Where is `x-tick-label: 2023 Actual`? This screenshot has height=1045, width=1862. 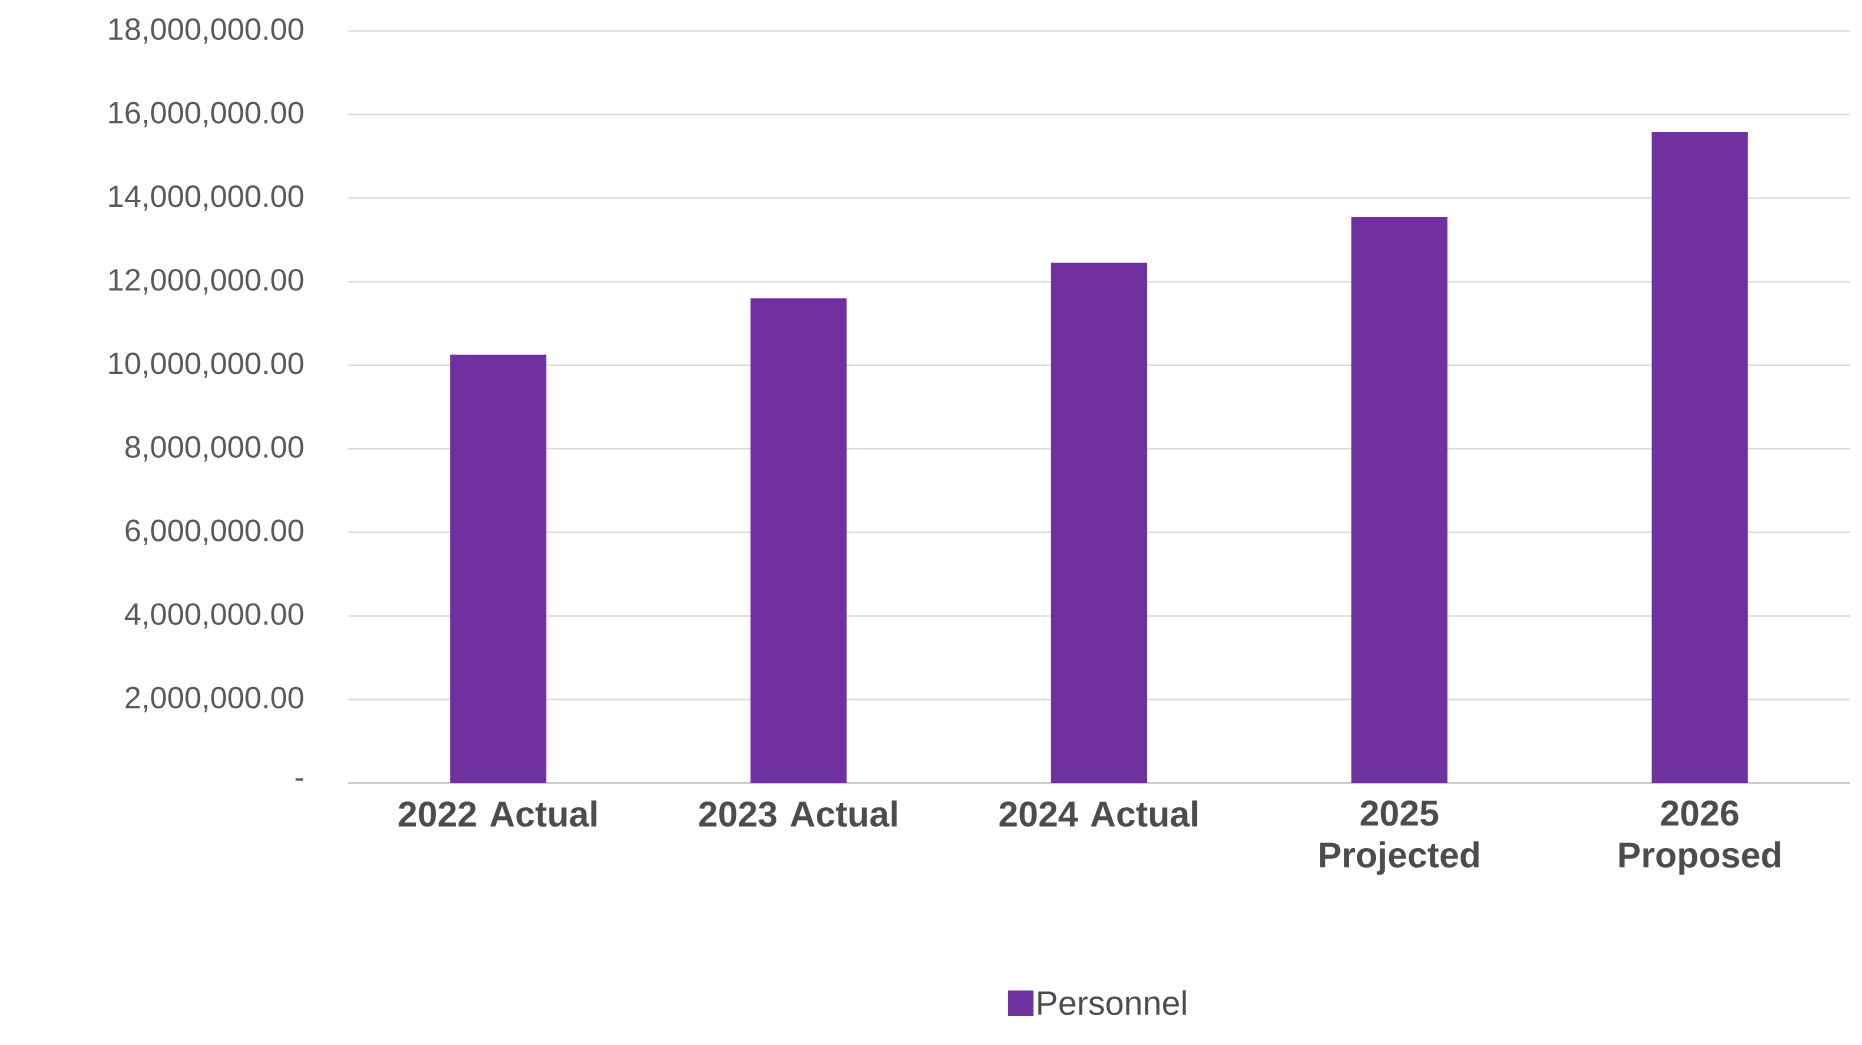 x-tick-label: 2023 Actual is located at coordinates (798, 813).